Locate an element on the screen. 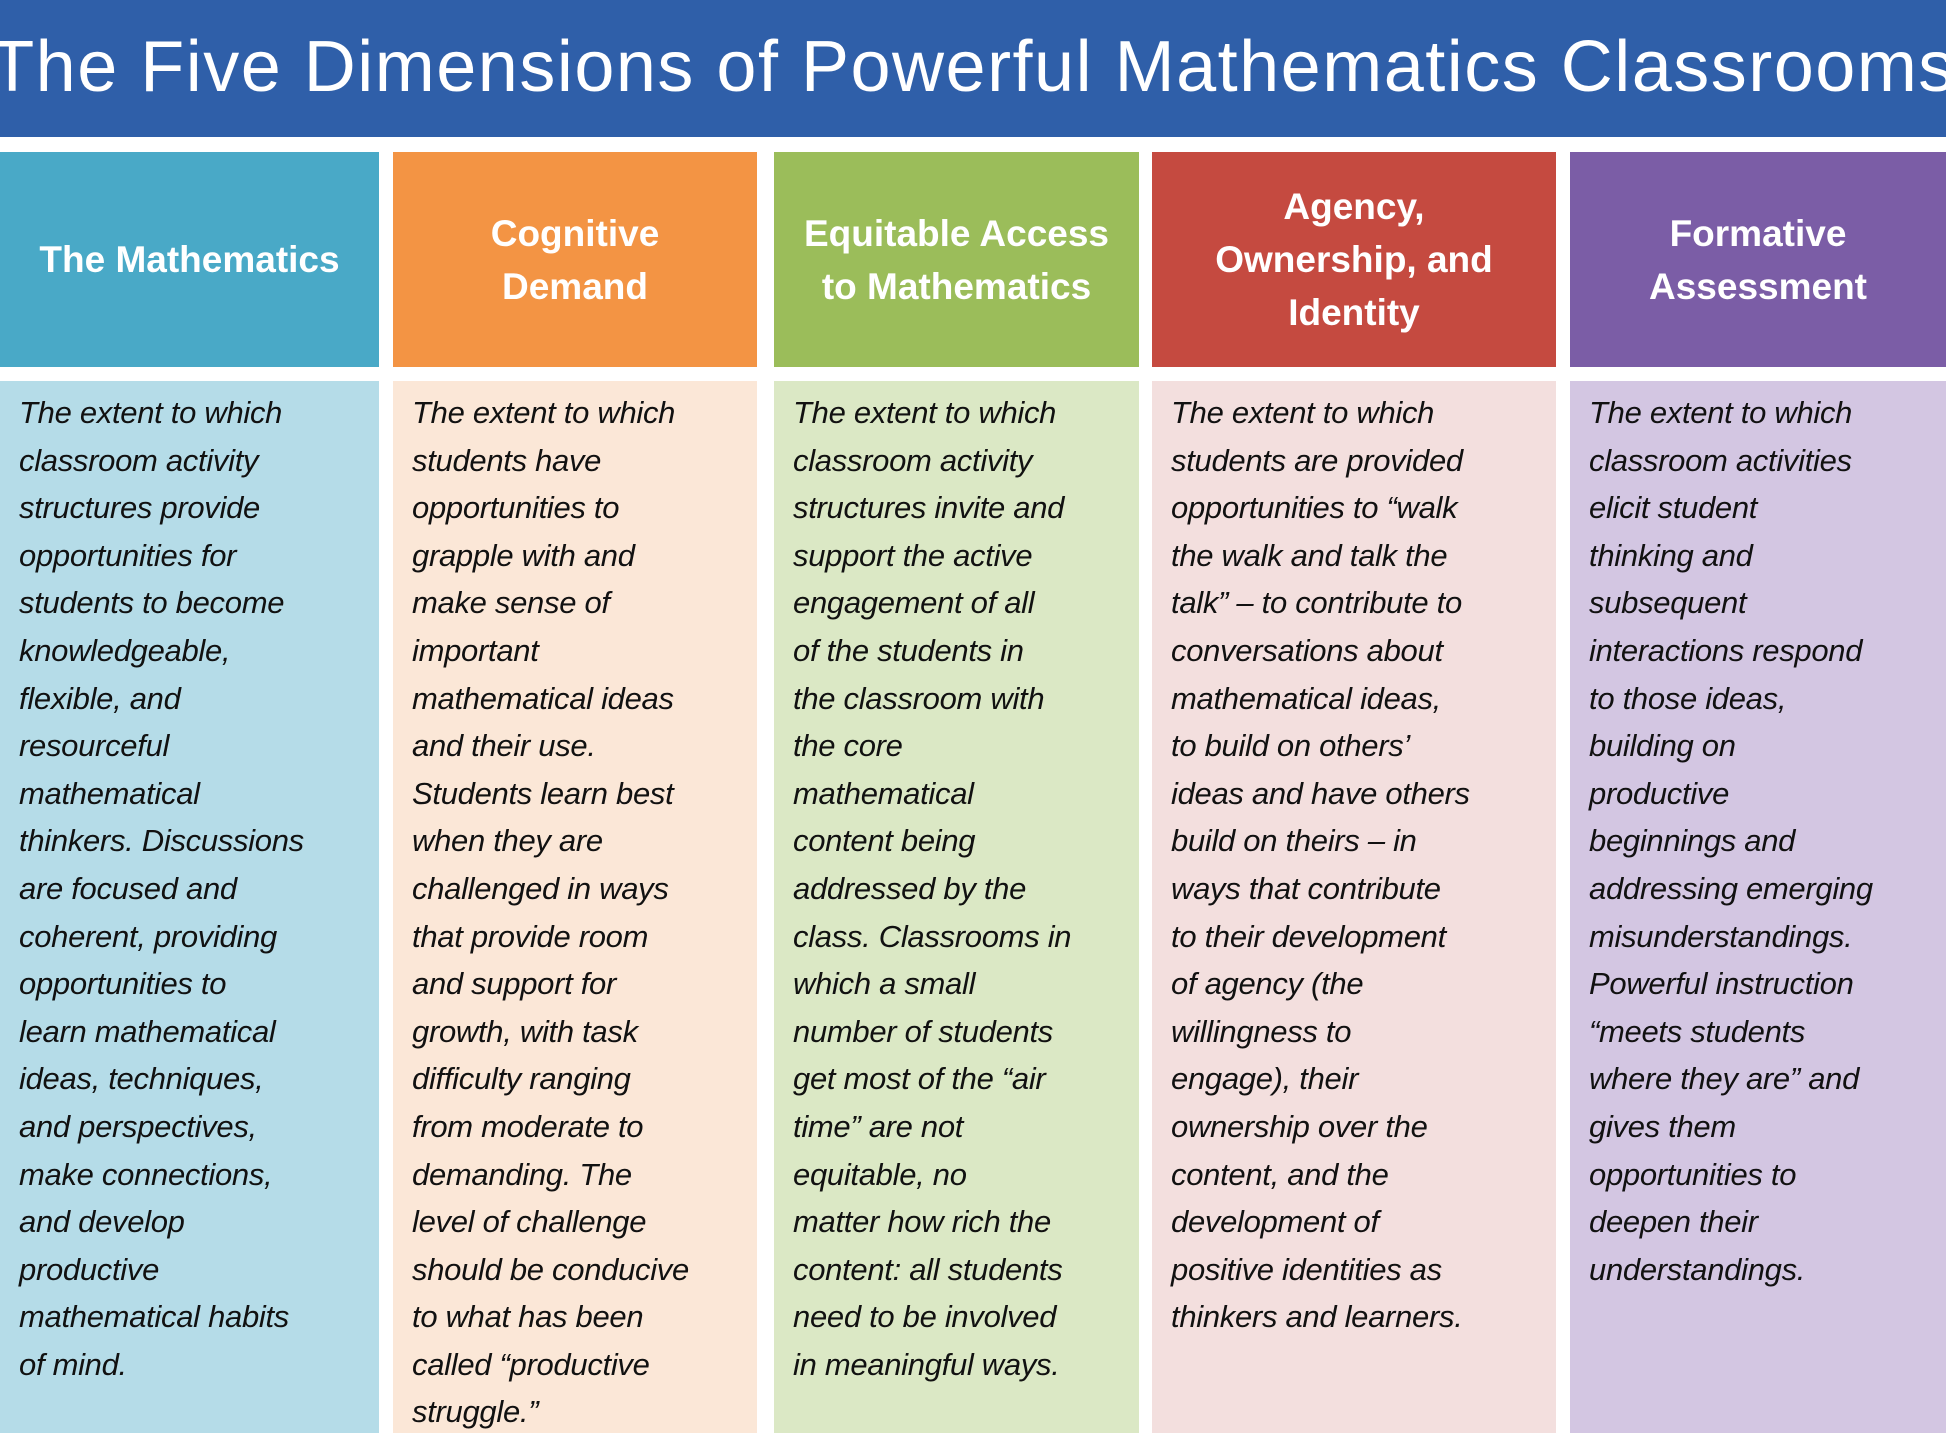 The width and height of the screenshot is (1946, 1436). description-line: to build on others’ is located at coordinates (1291, 746).